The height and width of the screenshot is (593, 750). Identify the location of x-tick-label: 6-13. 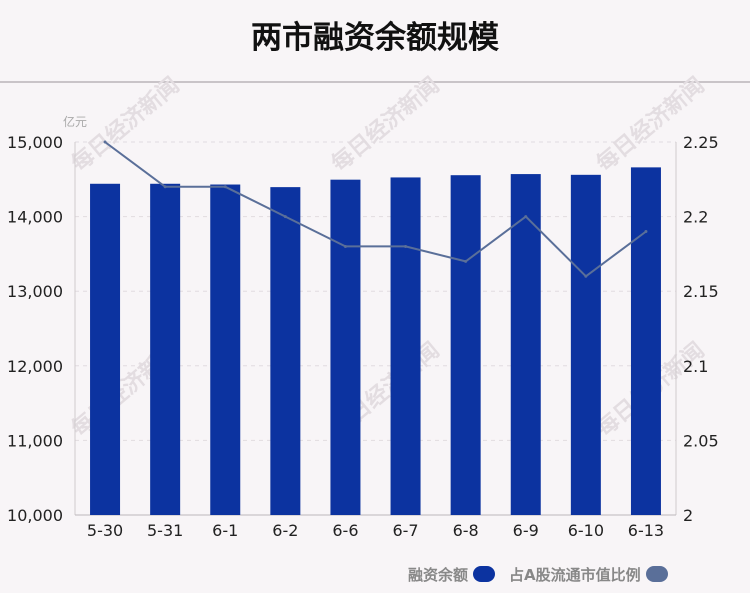
(646, 530).